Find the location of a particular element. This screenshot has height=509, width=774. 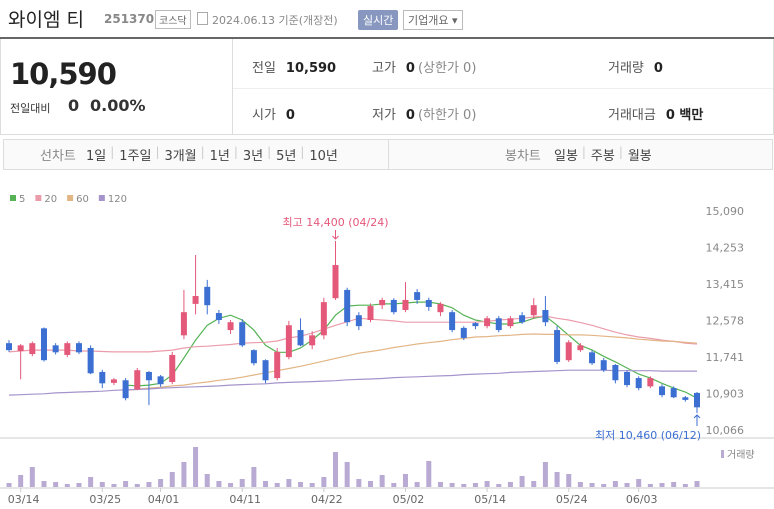

period-tab: 10년 is located at coordinates (323, 156).